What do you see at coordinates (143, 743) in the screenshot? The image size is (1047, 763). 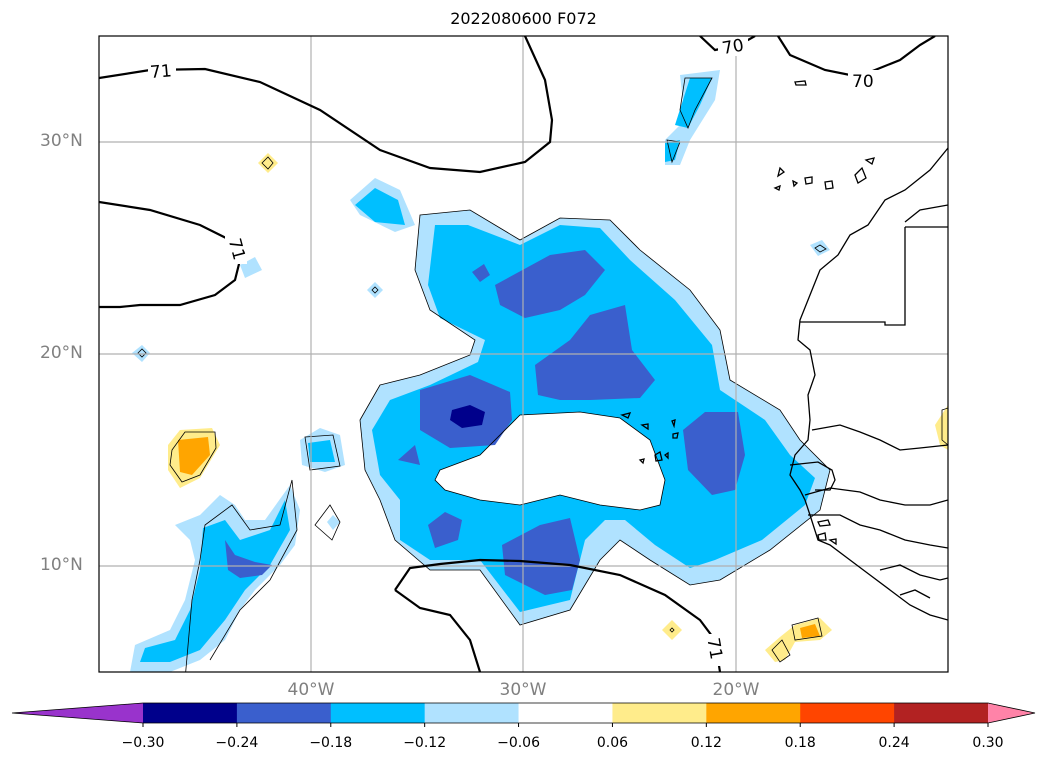 I see `colorbar-tick-label: −0.30` at bounding box center [143, 743].